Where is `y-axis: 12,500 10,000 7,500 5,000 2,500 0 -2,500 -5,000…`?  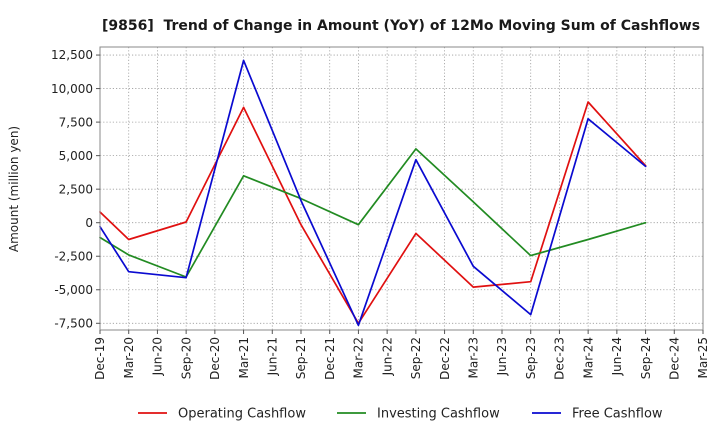 y-axis: 12,500 10,000 7,500 5,000 2,500 0 -2,500 -5,000… is located at coordinates (75, 189).